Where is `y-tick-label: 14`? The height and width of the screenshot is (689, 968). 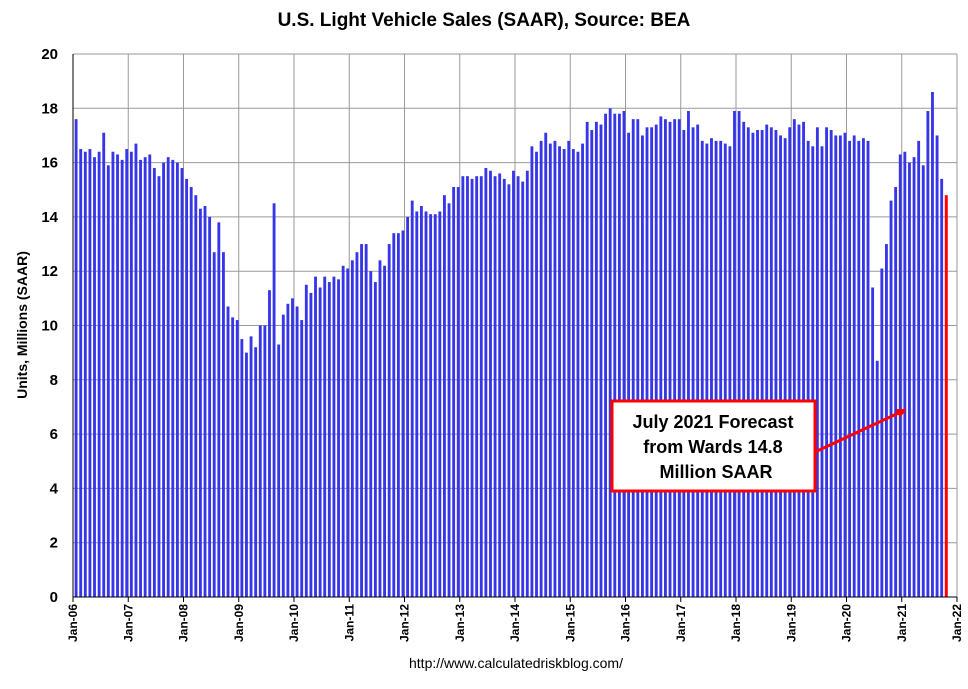 y-tick-label: 14 is located at coordinates (49, 217).